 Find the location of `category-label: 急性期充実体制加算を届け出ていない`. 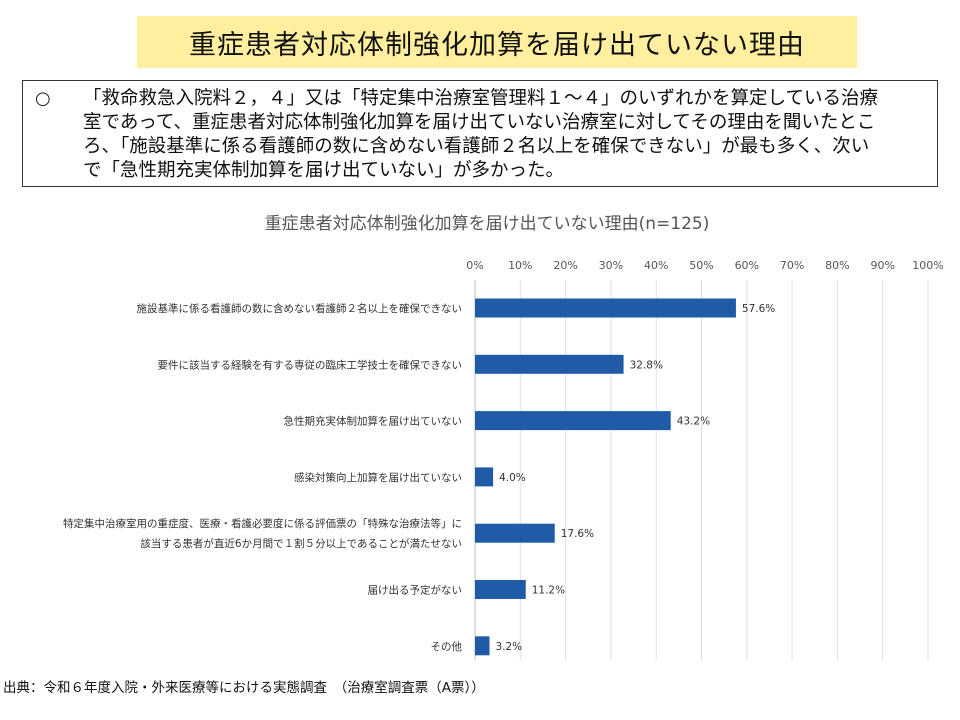

category-label: 急性期充実体制加算を届け出ていない is located at coordinates (373, 421).